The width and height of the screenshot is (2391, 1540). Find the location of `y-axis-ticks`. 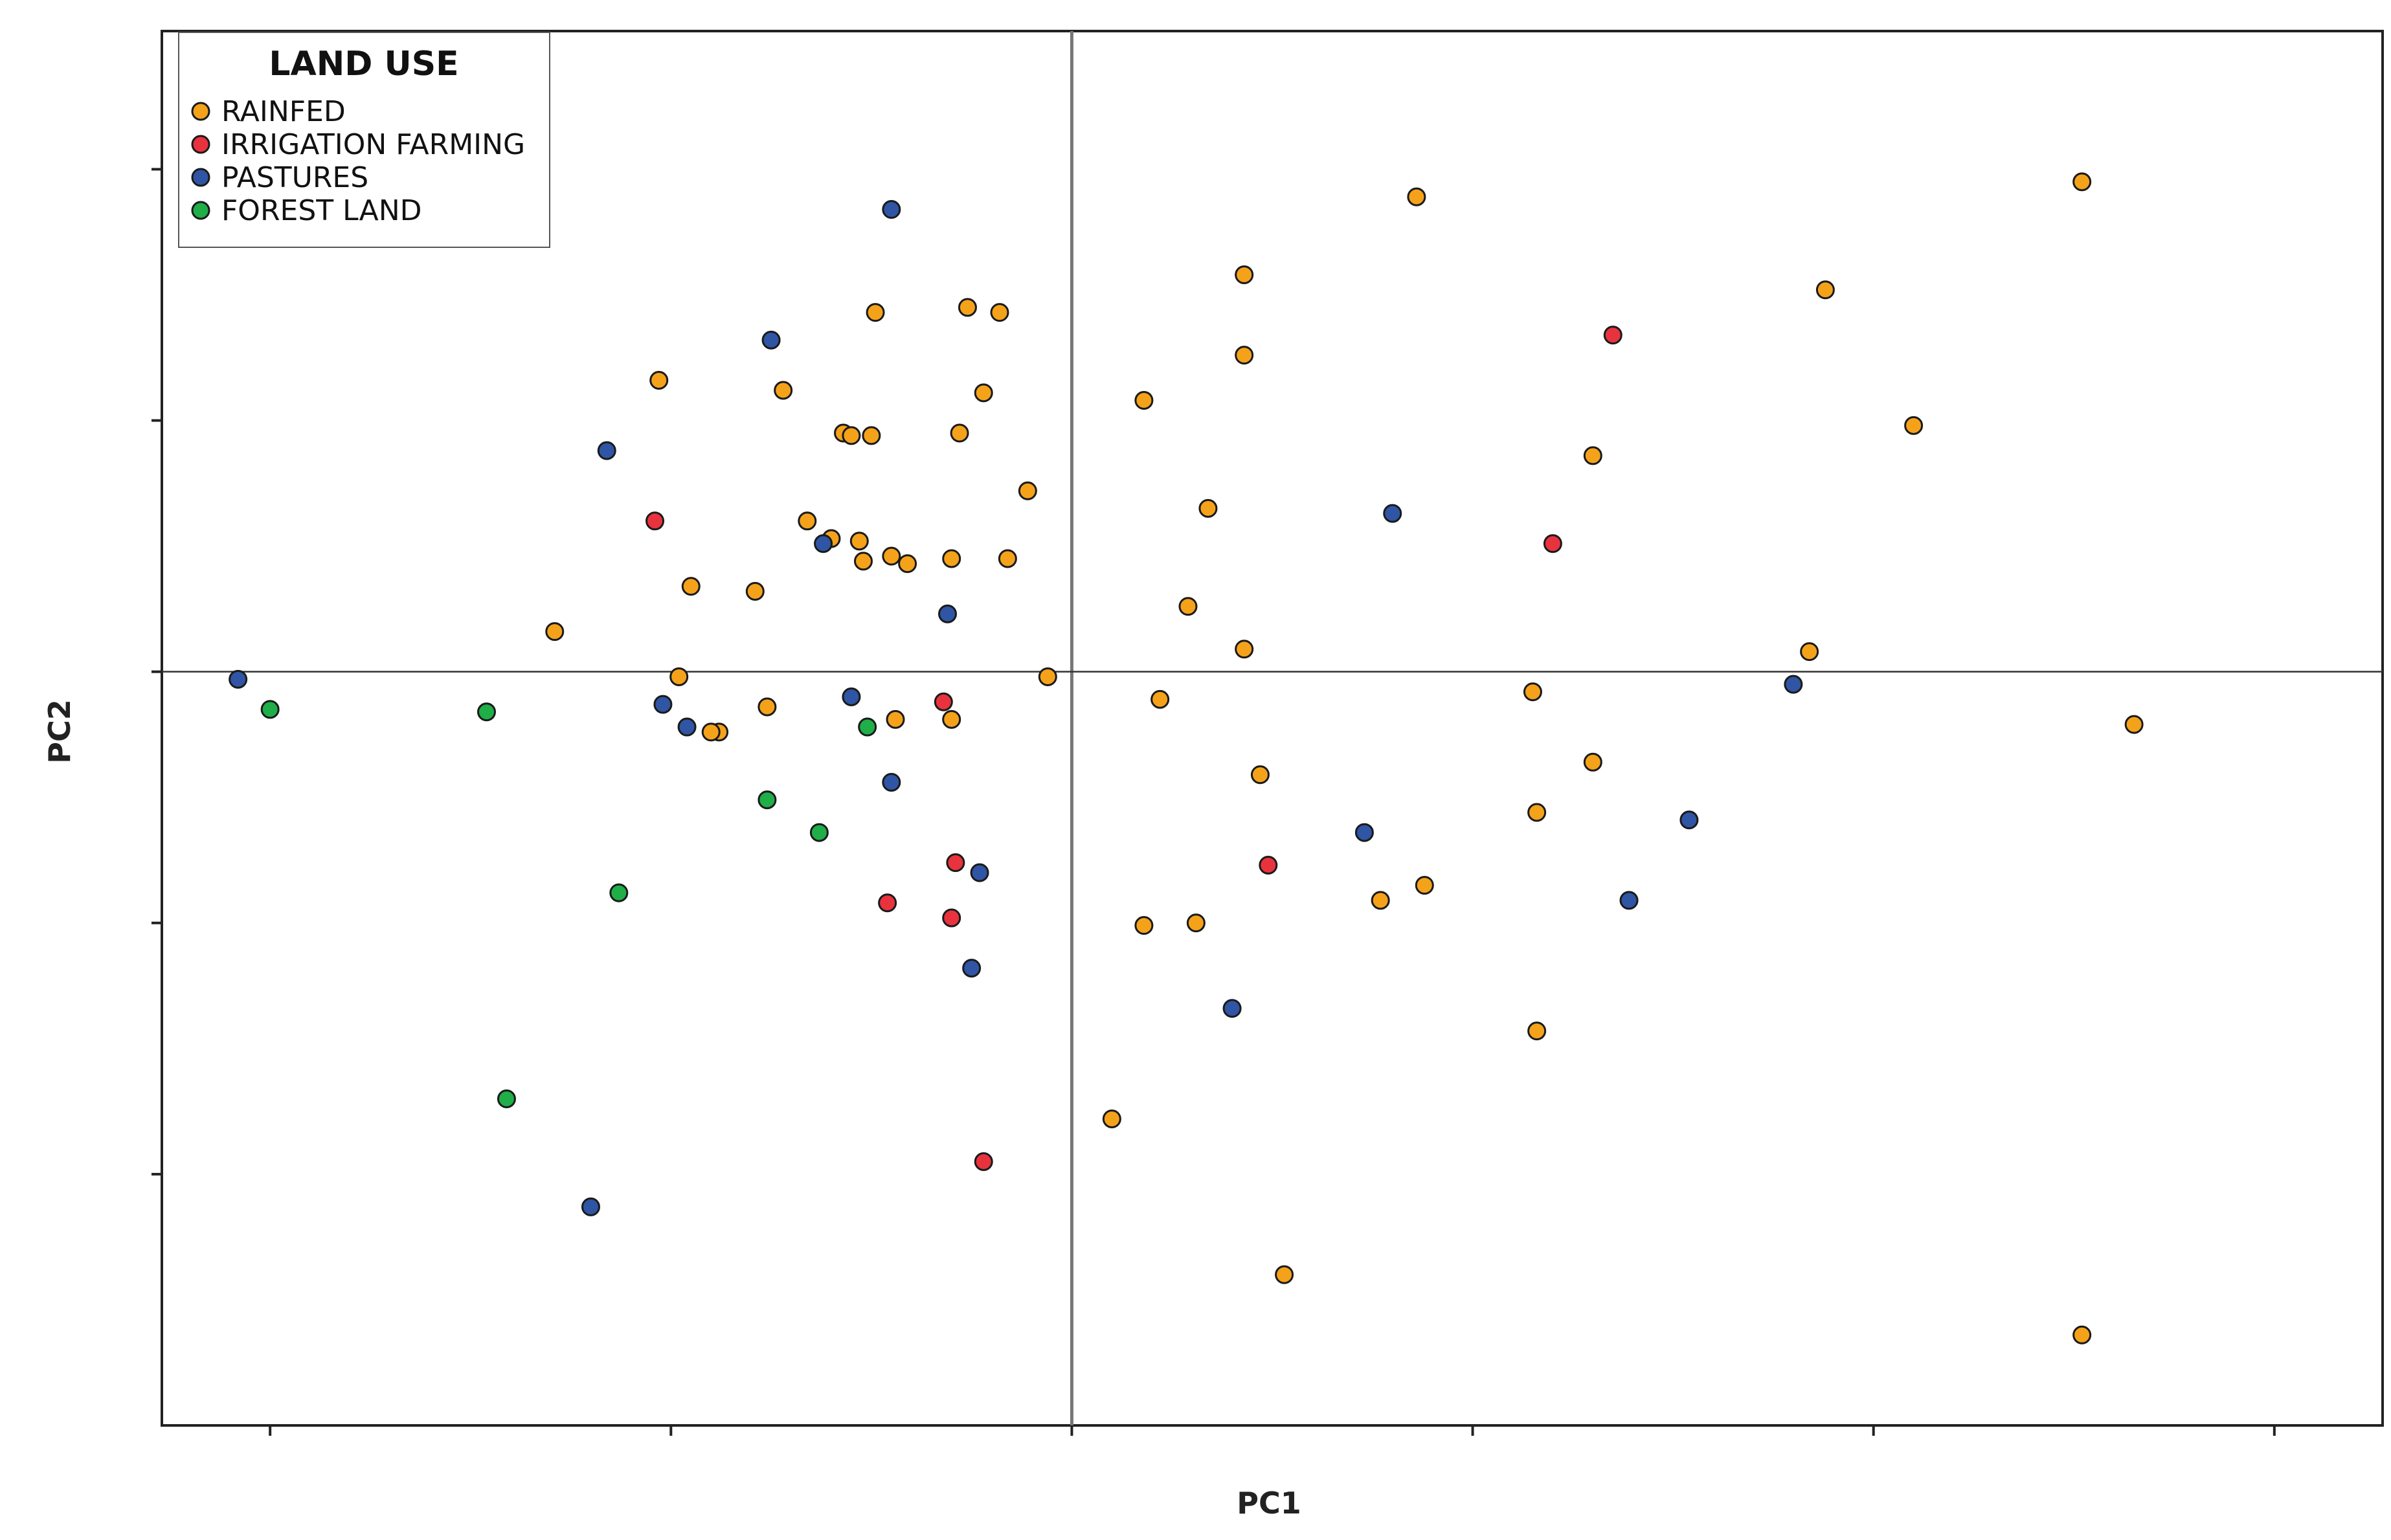

y-axis-ticks is located at coordinates (157, 672).